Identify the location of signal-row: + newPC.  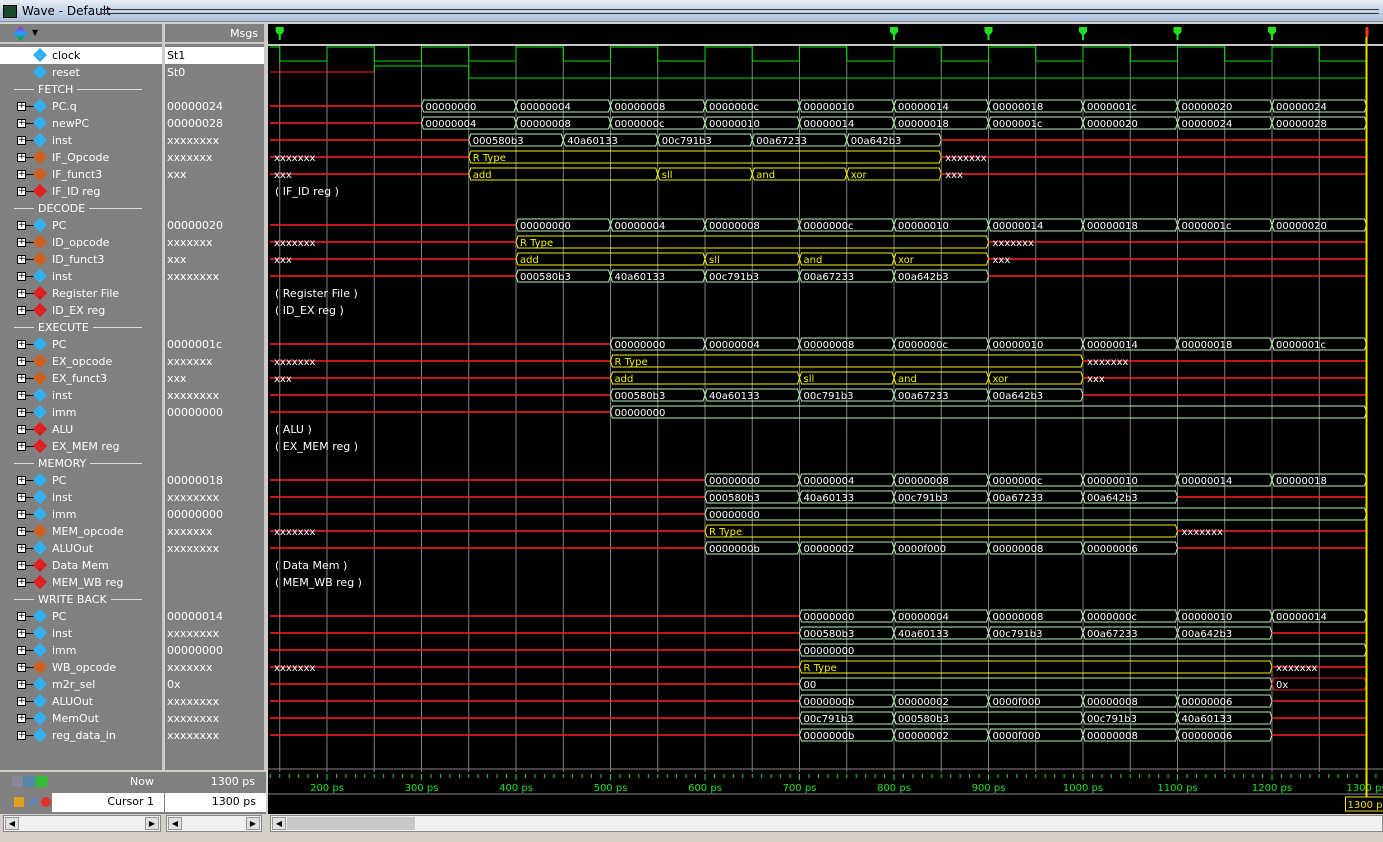
(81, 123).